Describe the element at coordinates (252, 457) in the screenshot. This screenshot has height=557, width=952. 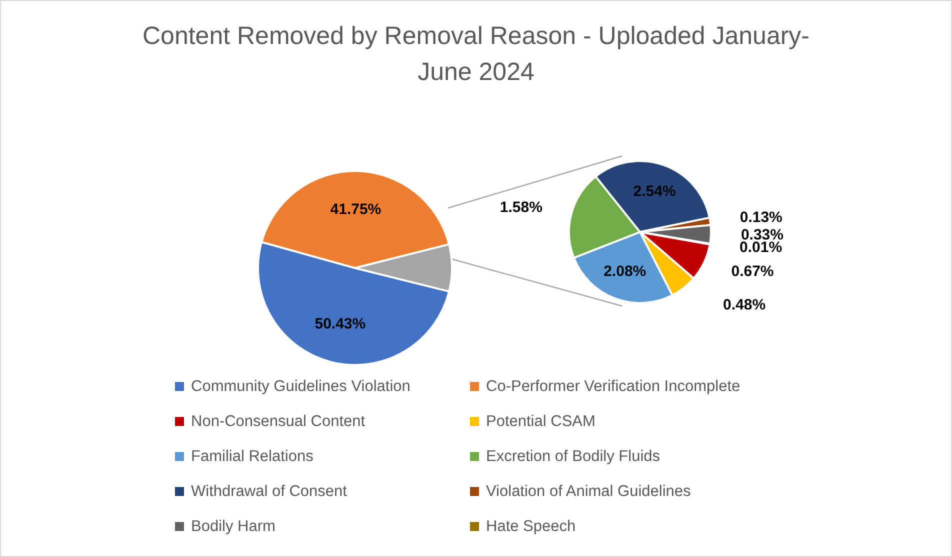
I see `legend-label: Familial Relations` at that location.